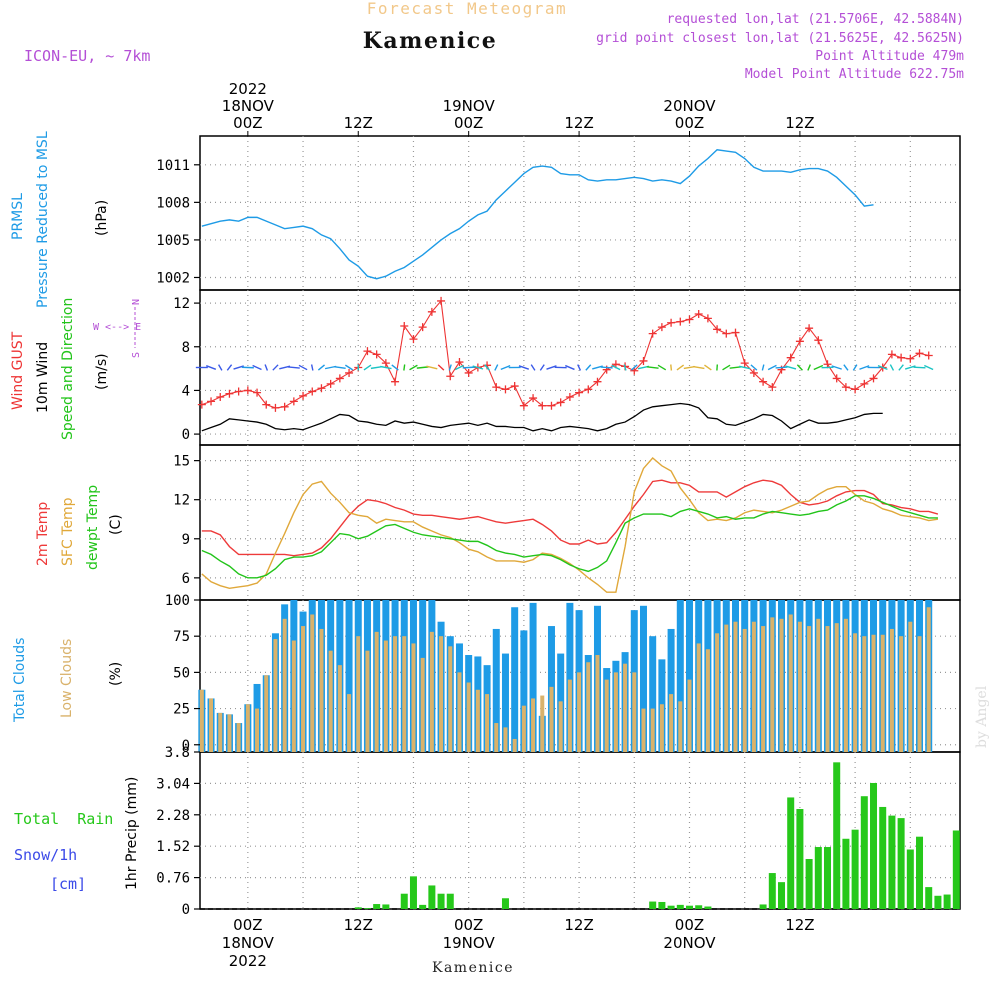 The image size is (1000, 1000). I want to click on clouds-label-2: Low Clouds, so click(67, 678).